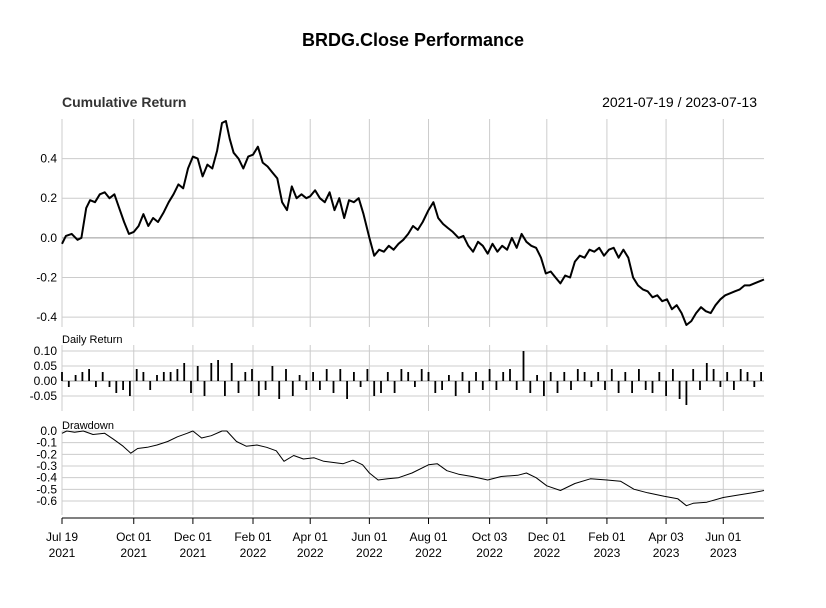 This screenshot has width=826, height=608. Describe the element at coordinates (62, 537) in the screenshot. I see `x-tick-label-month: Jul 19` at that location.